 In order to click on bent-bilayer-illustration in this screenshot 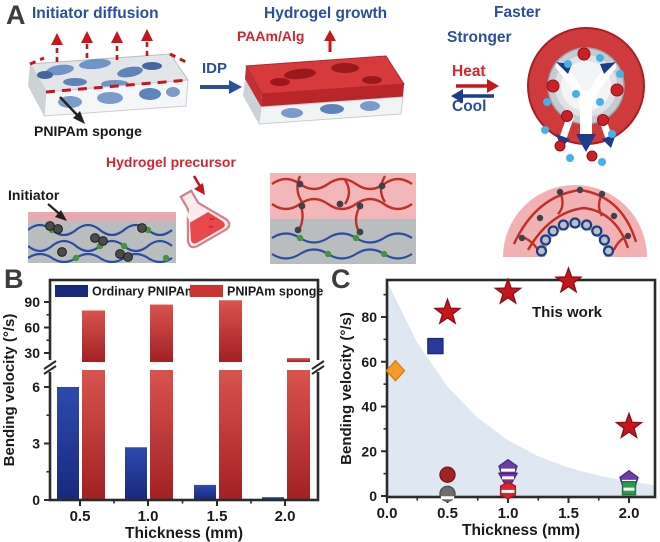, I will do `click(575, 221)`.